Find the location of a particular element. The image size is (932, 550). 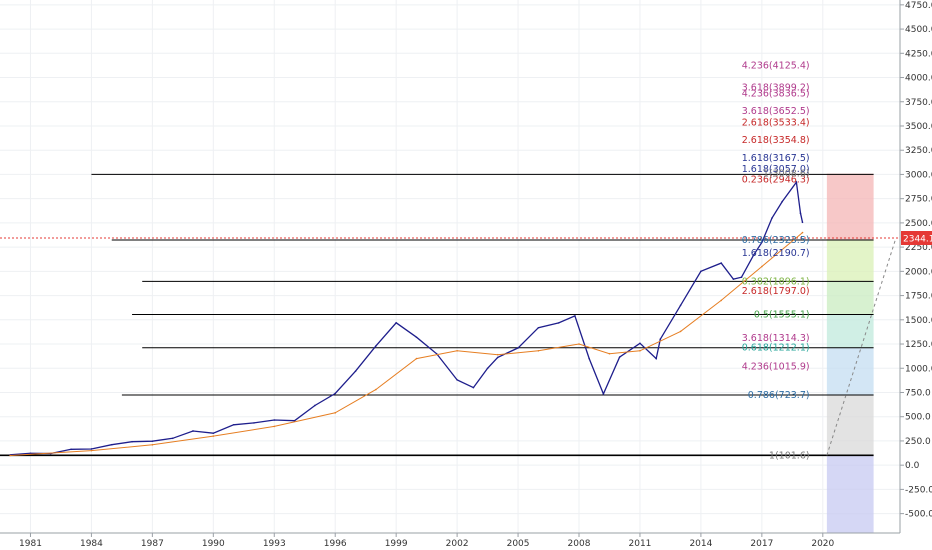

x-axis-tick-label: 1999 is located at coordinates (396, 544).